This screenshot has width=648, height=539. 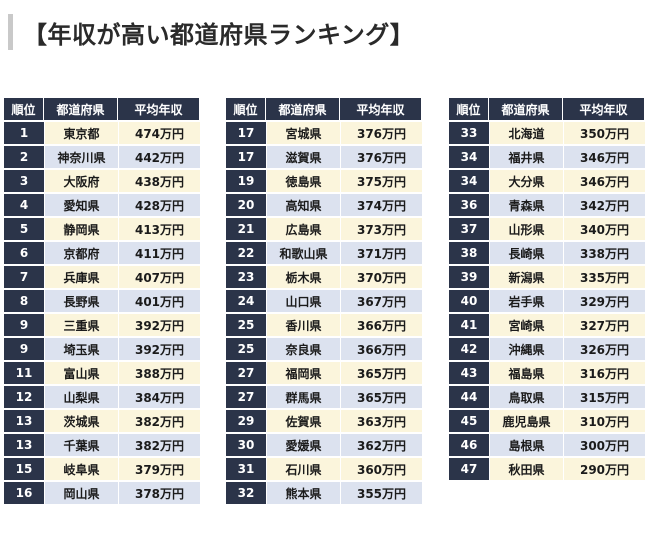 What do you see at coordinates (81, 469) in the screenshot?
I see `pref-cell: 岐阜県` at bounding box center [81, 469].